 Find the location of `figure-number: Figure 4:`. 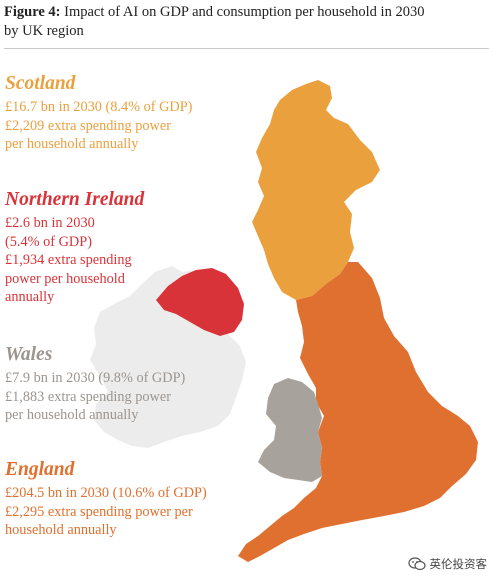

figure-number: Figure 4: is located at coordinates (32, 12).